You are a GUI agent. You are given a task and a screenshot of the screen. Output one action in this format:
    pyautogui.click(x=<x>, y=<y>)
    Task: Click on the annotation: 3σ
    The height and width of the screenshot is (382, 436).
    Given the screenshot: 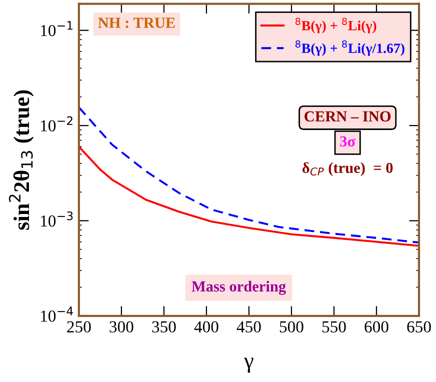 What is the action you would take?
    pyautogui.click(x=348, y=141)
    